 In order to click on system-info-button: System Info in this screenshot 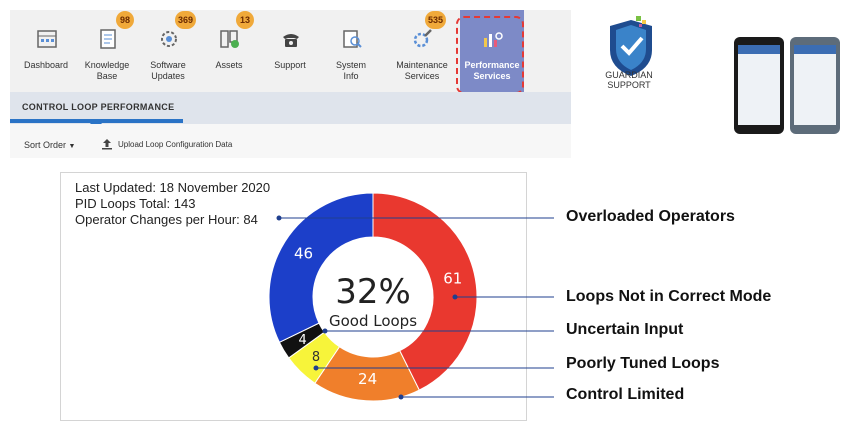, I will do `click(351, 51)`.